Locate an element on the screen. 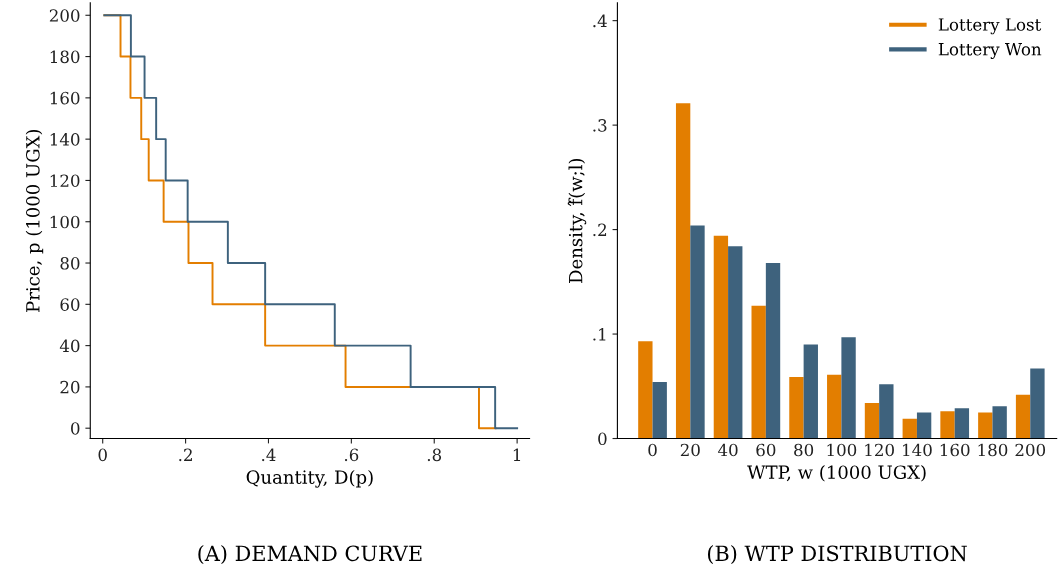 This screenshot has width=1062, height=577. y-axis-title: Price, p (1000 UGX) is located at coordinates (34, 220).